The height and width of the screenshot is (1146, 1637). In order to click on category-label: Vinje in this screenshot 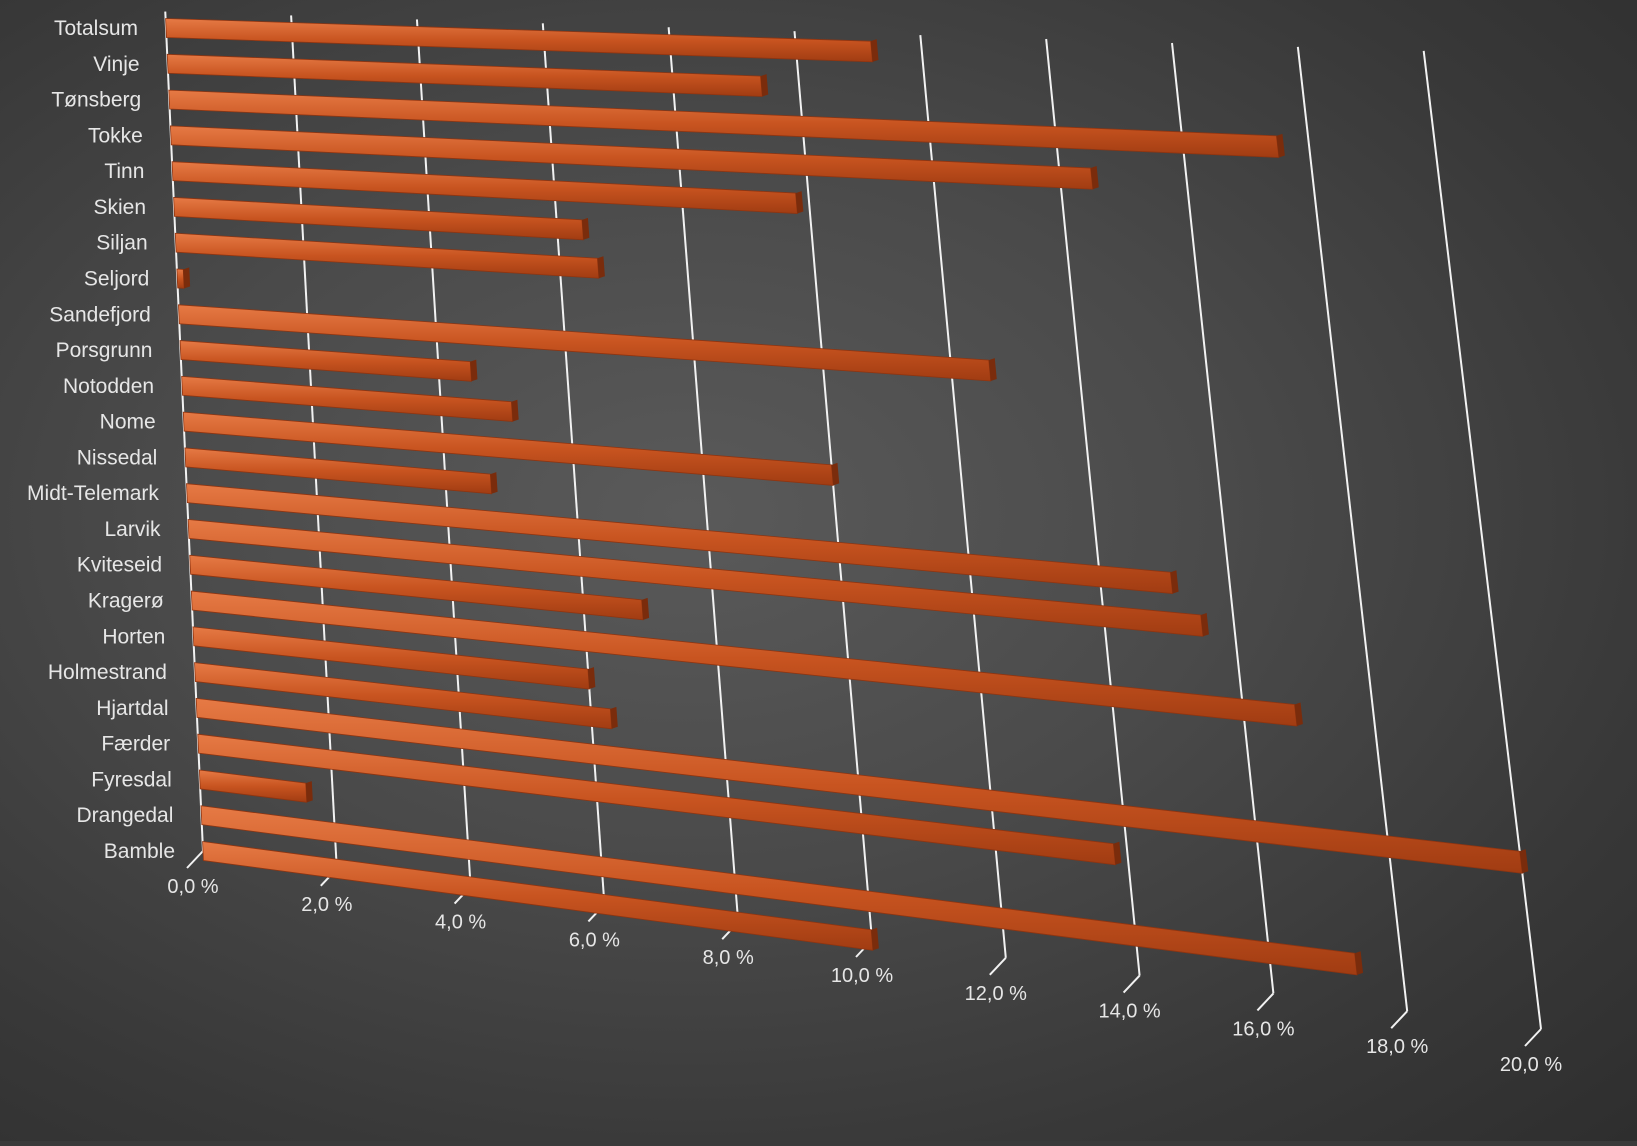, I will do `click(116, 64)`.